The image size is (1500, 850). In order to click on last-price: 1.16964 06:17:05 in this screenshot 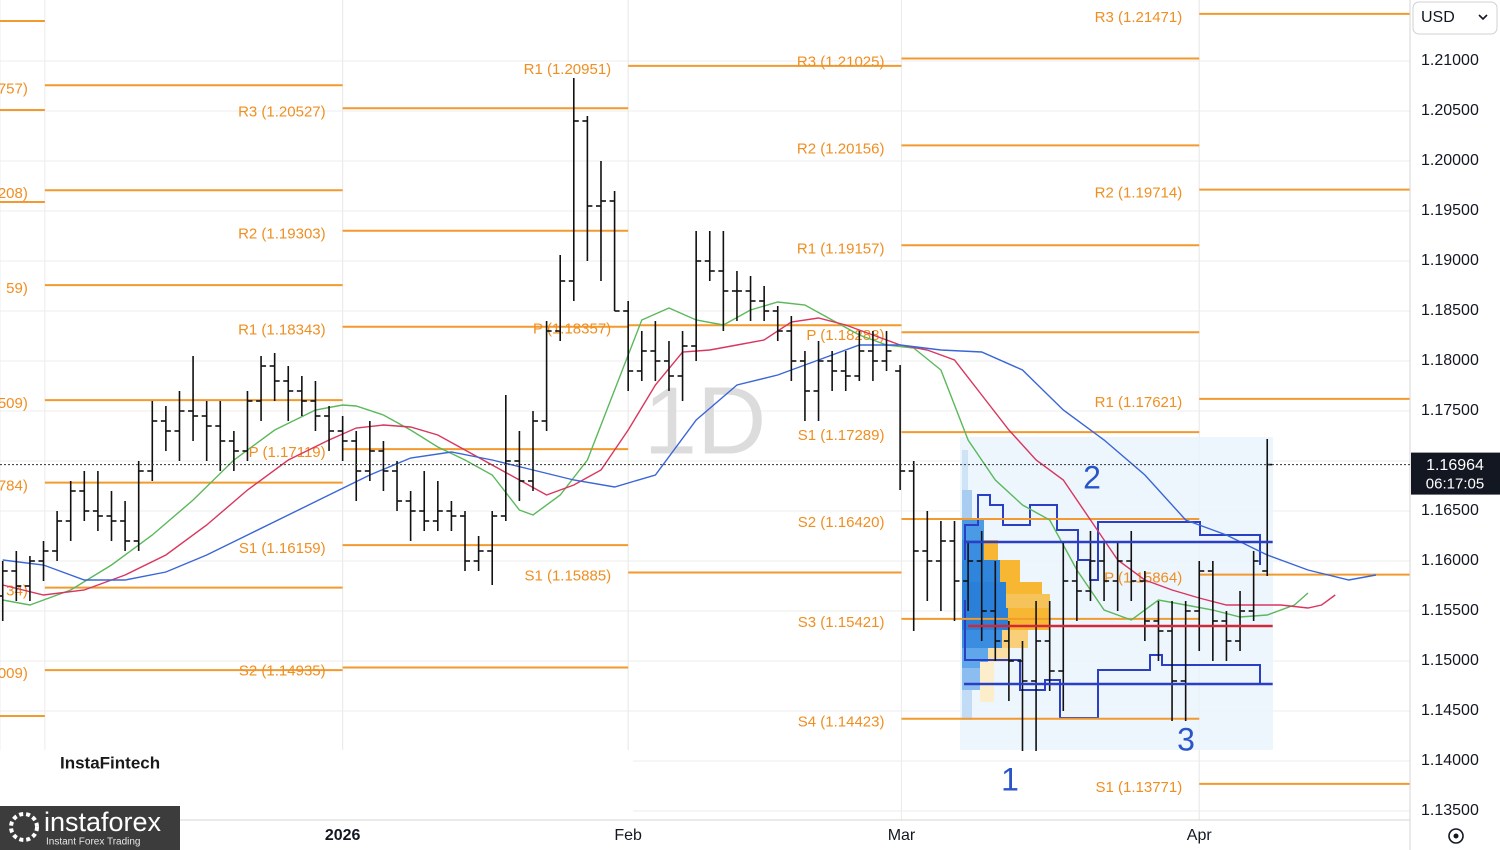, I will do `click(750, 473)`.